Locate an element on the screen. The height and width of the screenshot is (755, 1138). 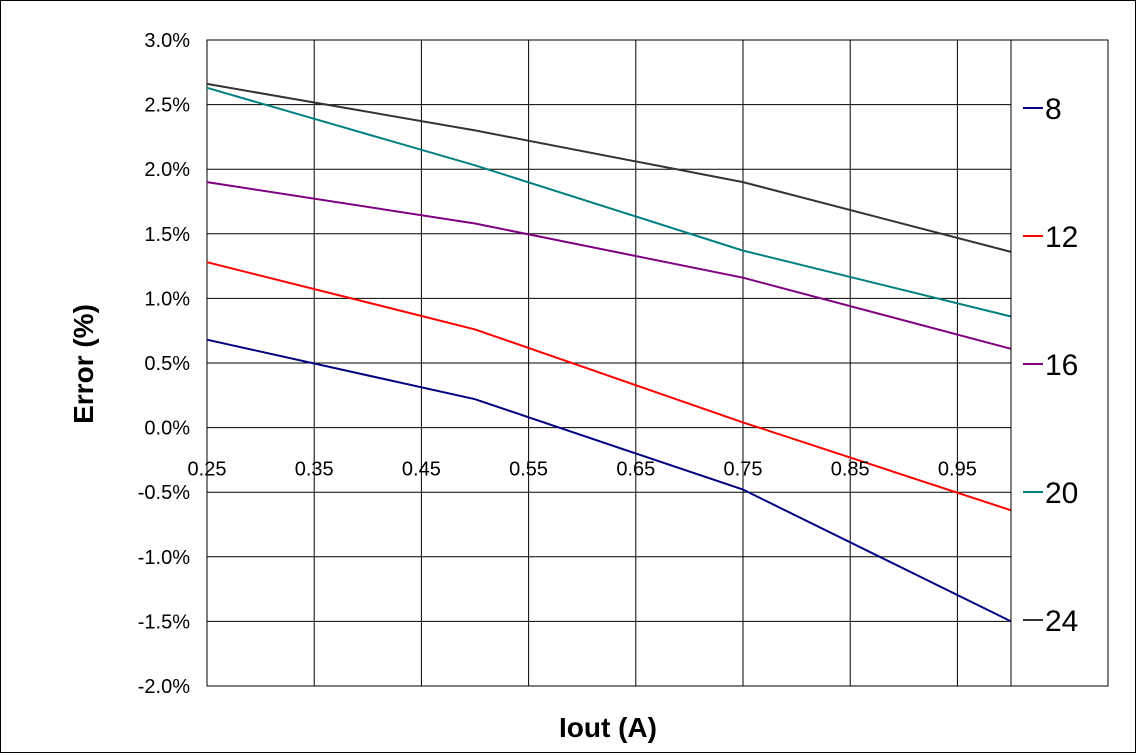
x-tick-label: 0.25 is located at coordinates (207, 470).